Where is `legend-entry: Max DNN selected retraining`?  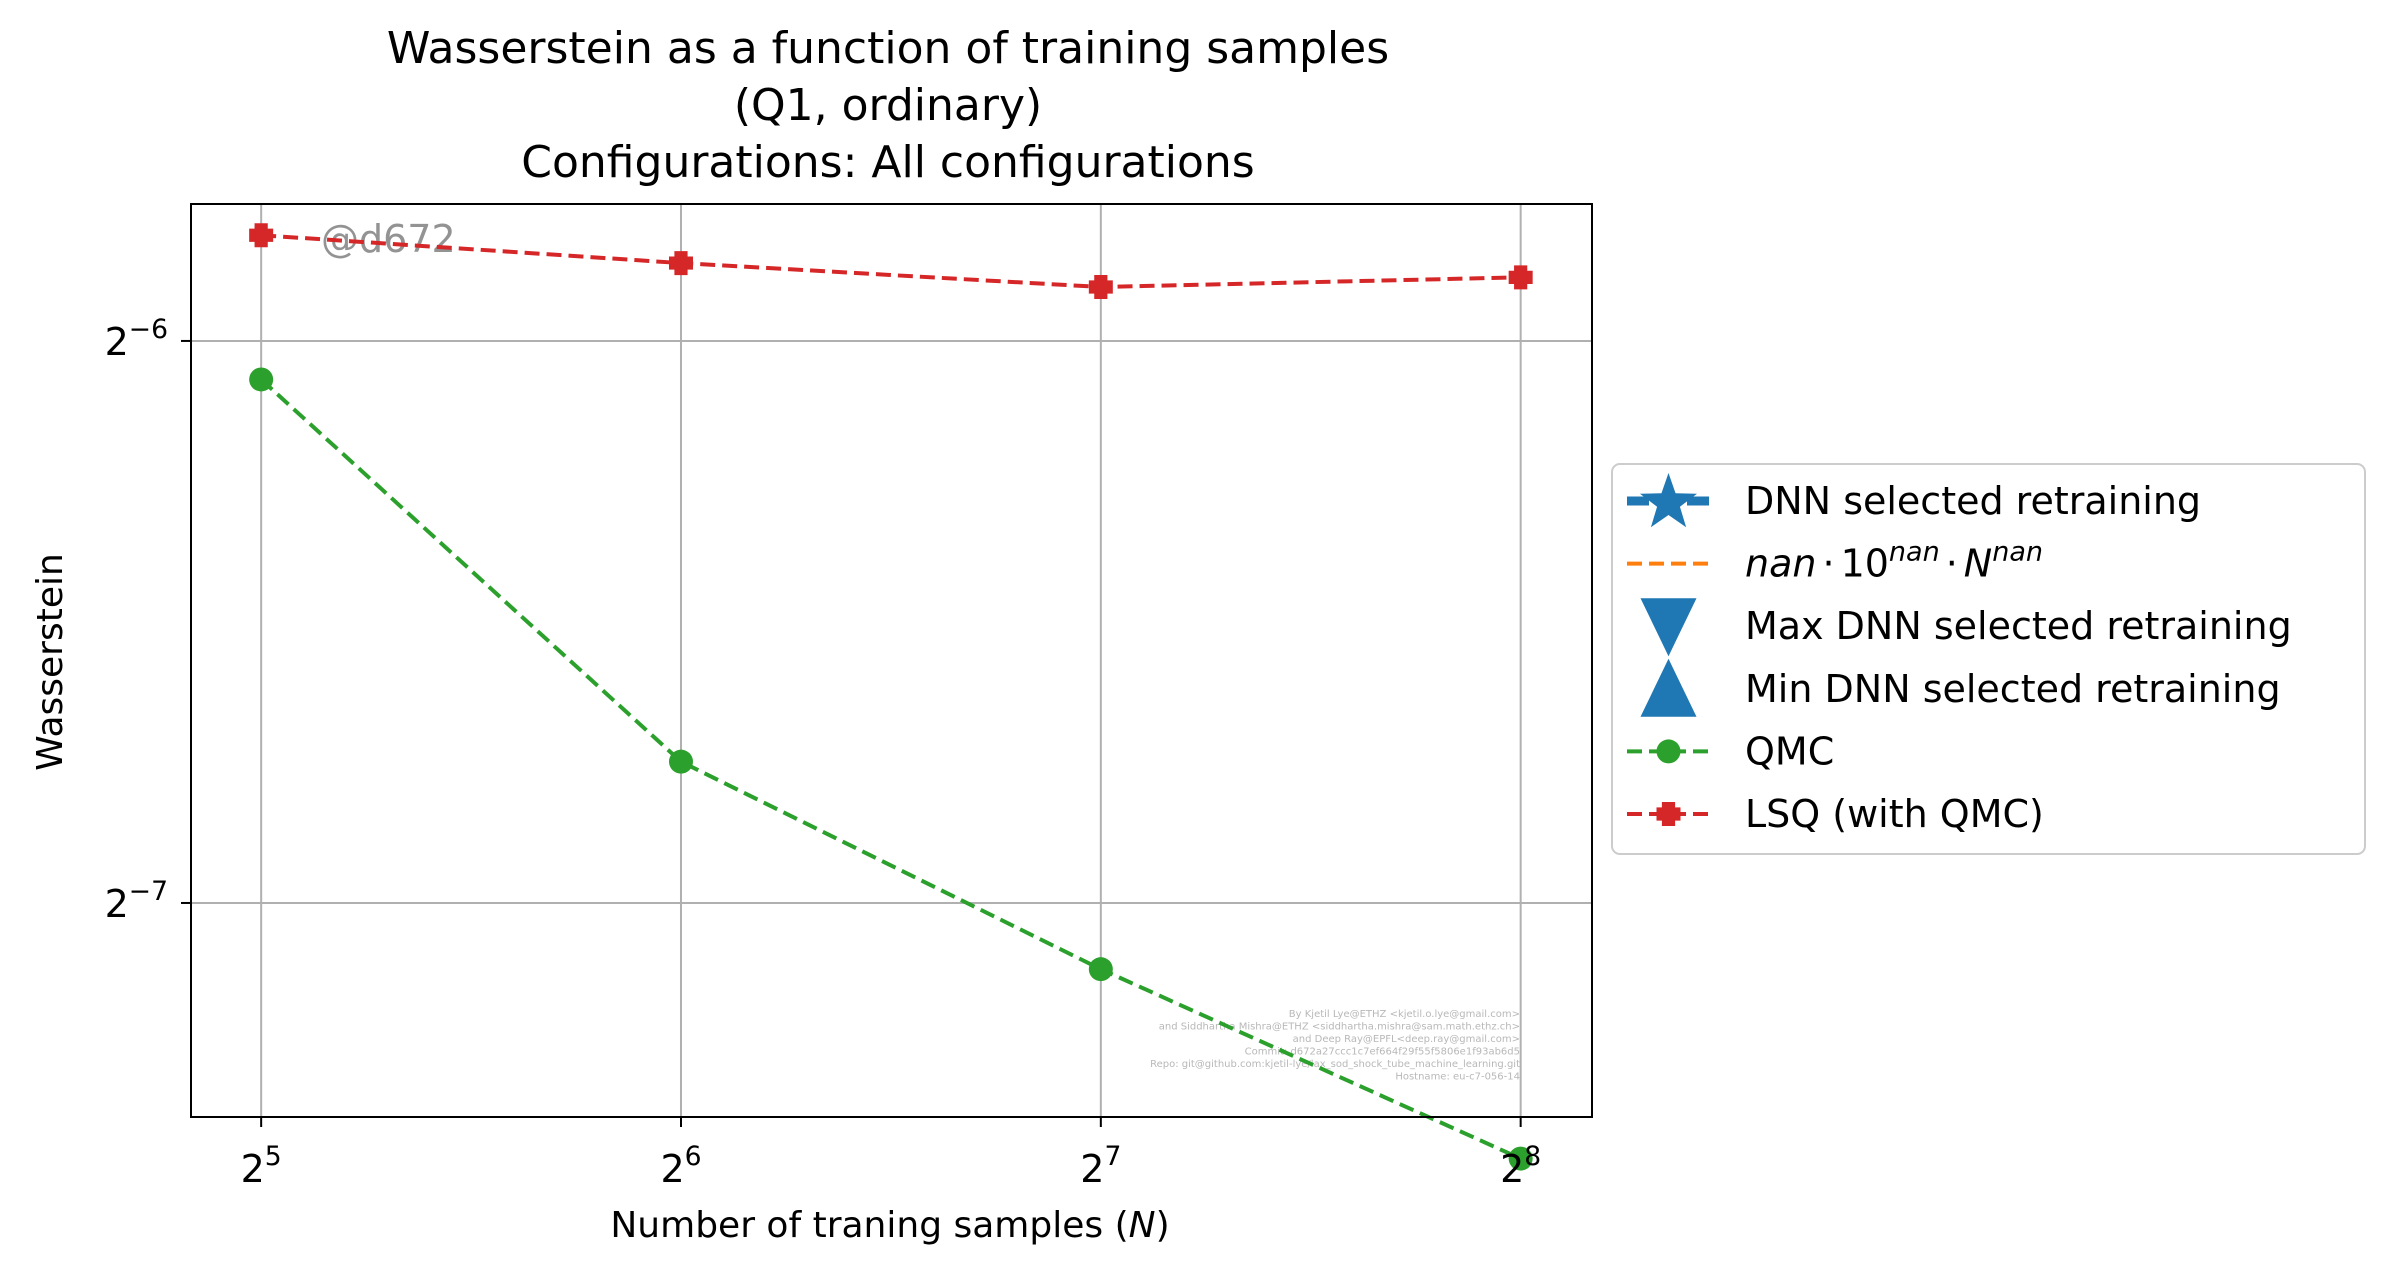 legend-entry: Max DNN selected retraining is located at coordinates (1966, 627).